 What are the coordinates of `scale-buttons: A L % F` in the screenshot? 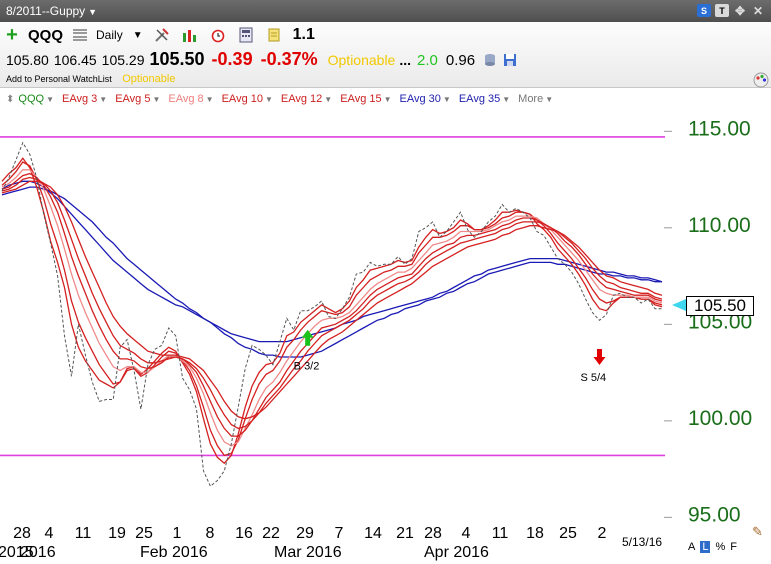 It's located at (712, 547).